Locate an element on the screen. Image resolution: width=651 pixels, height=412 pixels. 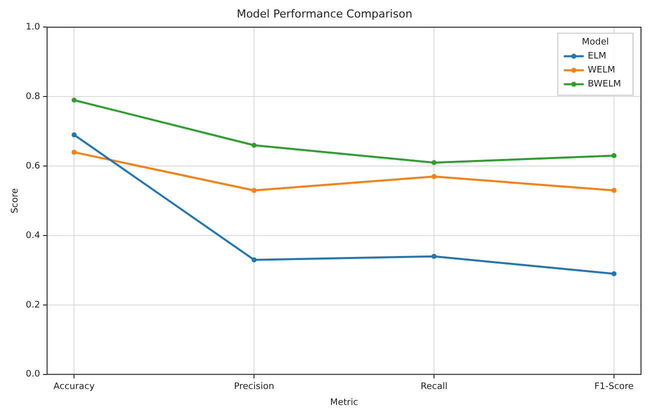
legend-title: Model is located at coordinates (595, 43).